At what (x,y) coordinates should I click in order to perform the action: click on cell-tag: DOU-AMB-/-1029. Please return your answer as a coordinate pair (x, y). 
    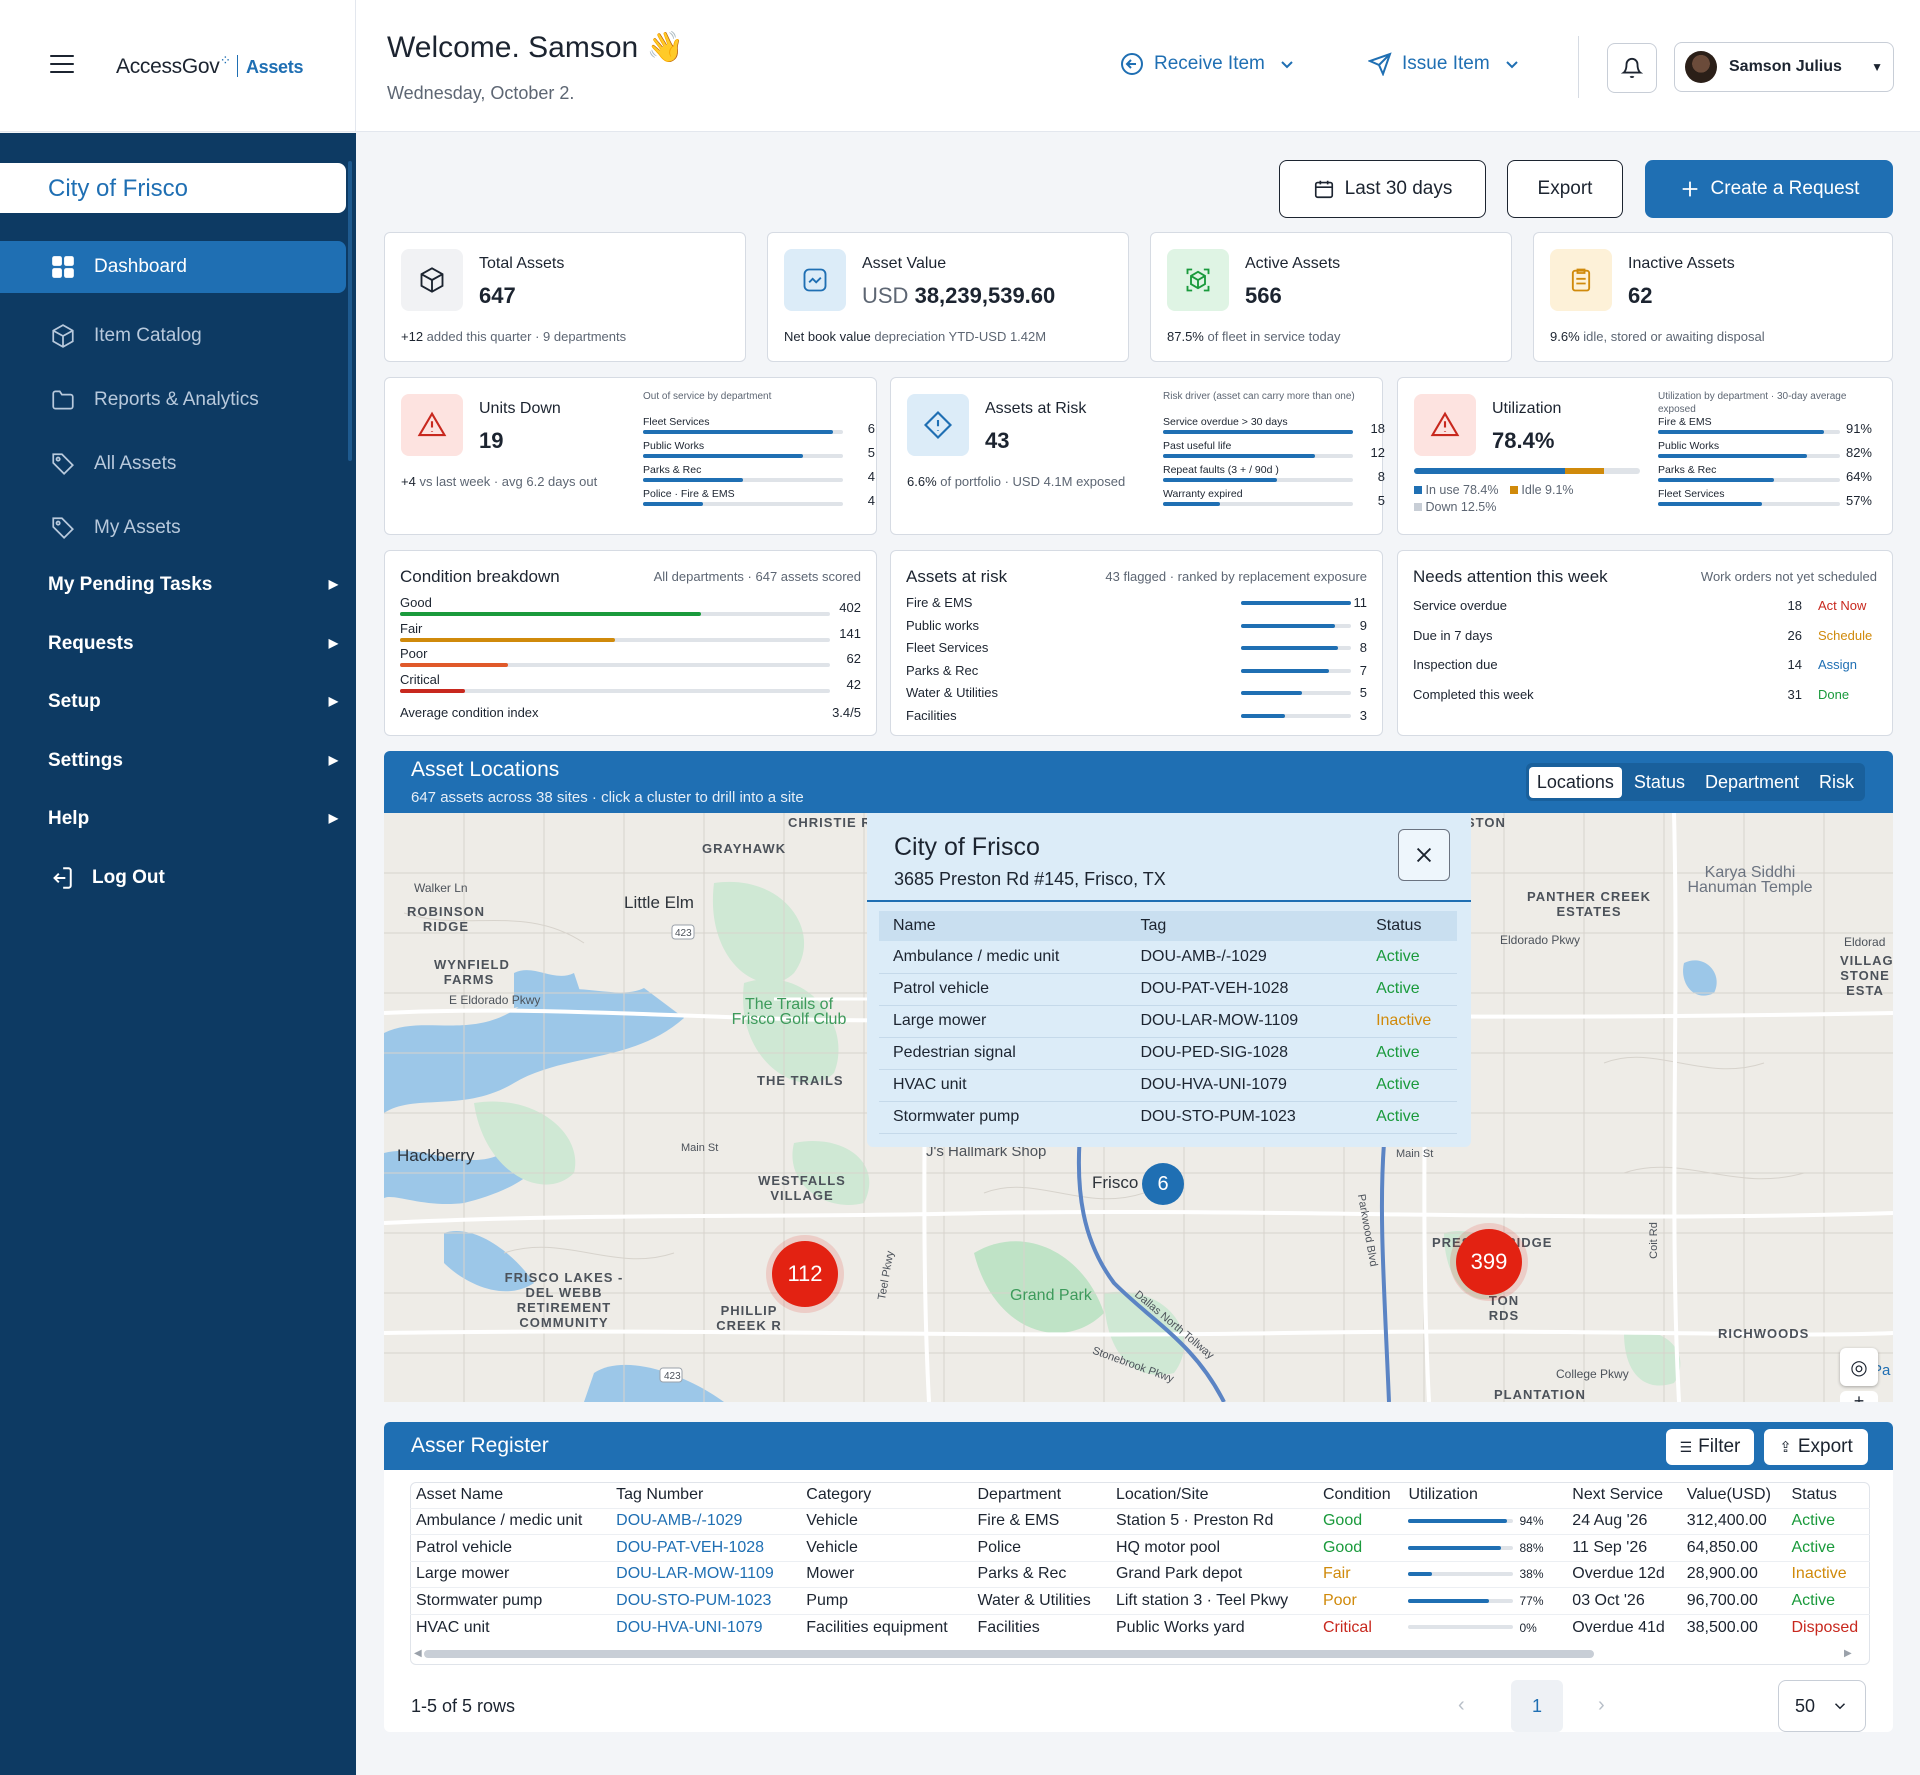
    Looking at the image, I should click on (705, 1521).